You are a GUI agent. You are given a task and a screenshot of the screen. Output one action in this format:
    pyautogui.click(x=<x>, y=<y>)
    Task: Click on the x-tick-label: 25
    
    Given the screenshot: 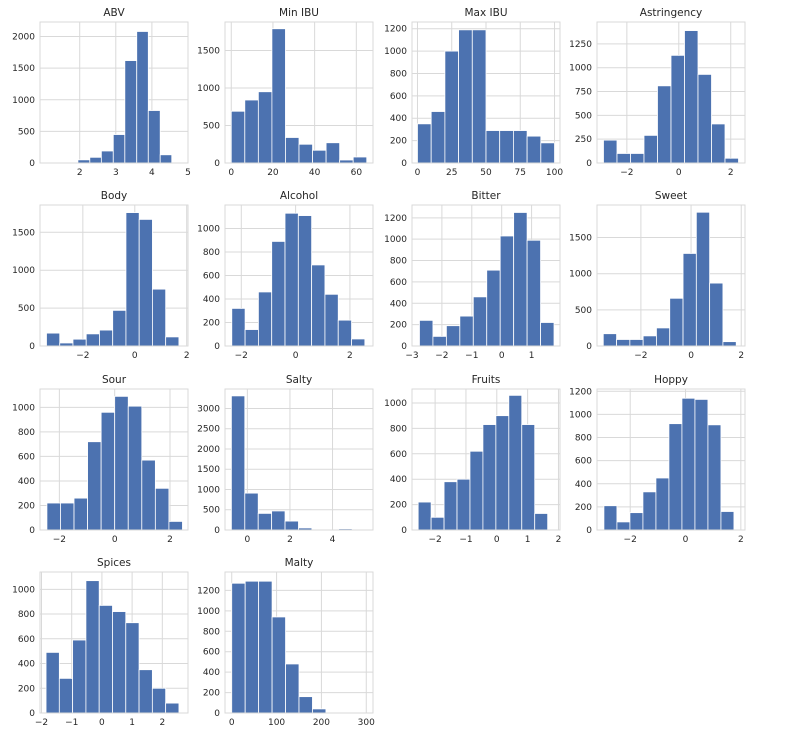 What is the action you would take?
    pyautogui.click(x=451, y=173)
    